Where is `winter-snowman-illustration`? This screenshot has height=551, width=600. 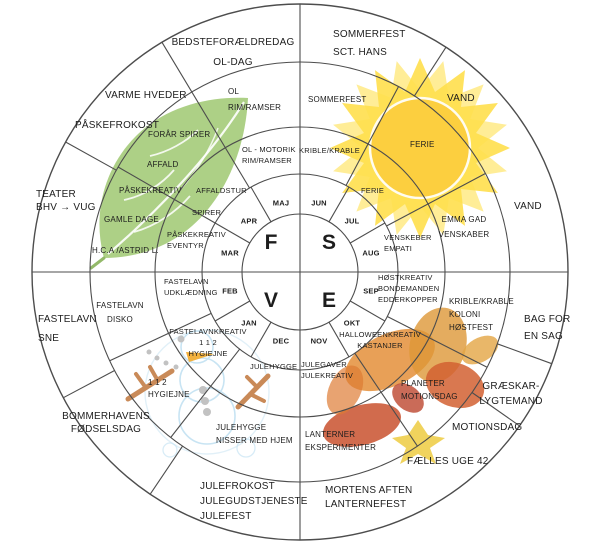
winter-snowman-illustration is located at coordinates (198, 393).